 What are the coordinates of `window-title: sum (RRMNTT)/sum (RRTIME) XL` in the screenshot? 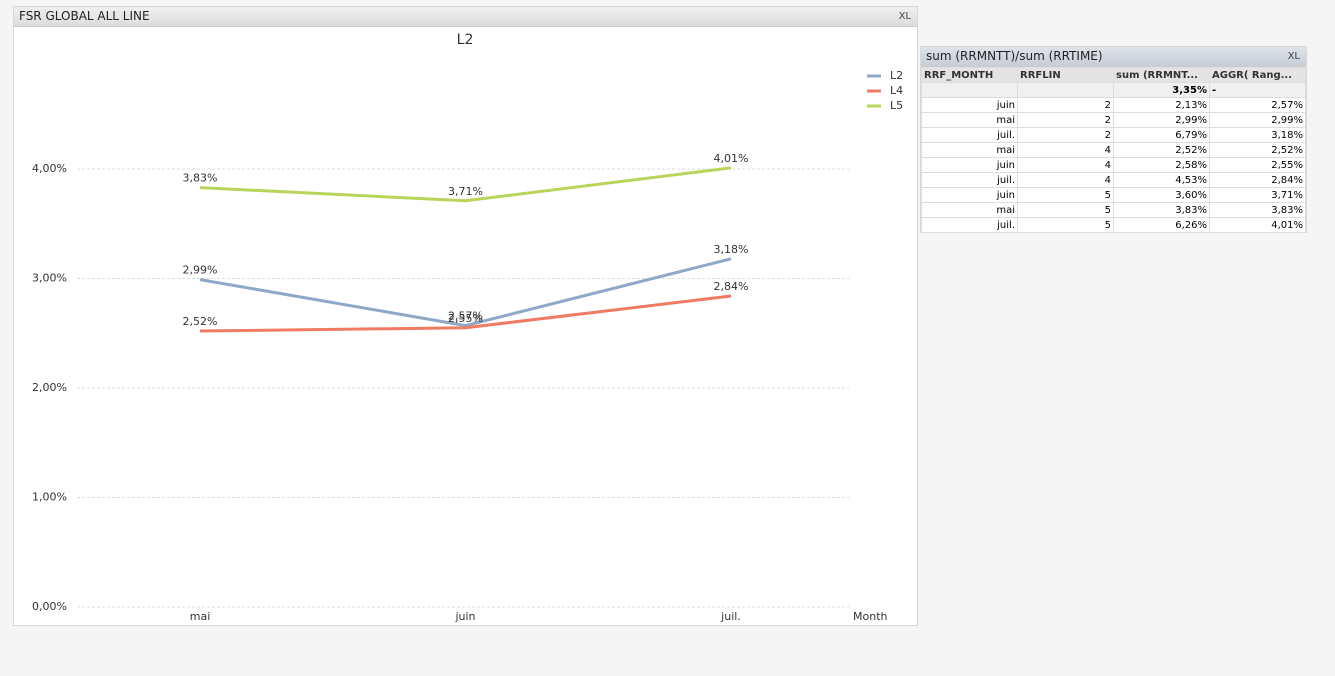 It's located at (1113, 57).